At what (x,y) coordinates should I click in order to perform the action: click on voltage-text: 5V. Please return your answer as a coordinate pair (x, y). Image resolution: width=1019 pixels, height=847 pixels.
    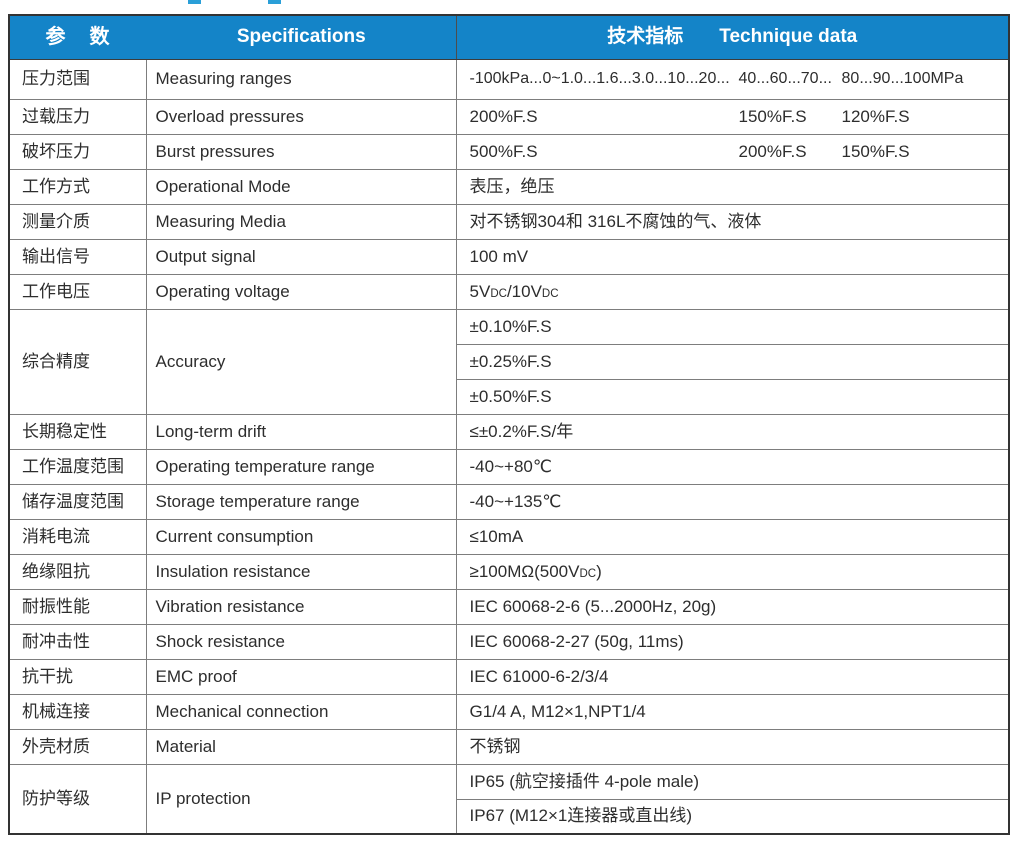
    Looking at the image, I should click on (480, 291).